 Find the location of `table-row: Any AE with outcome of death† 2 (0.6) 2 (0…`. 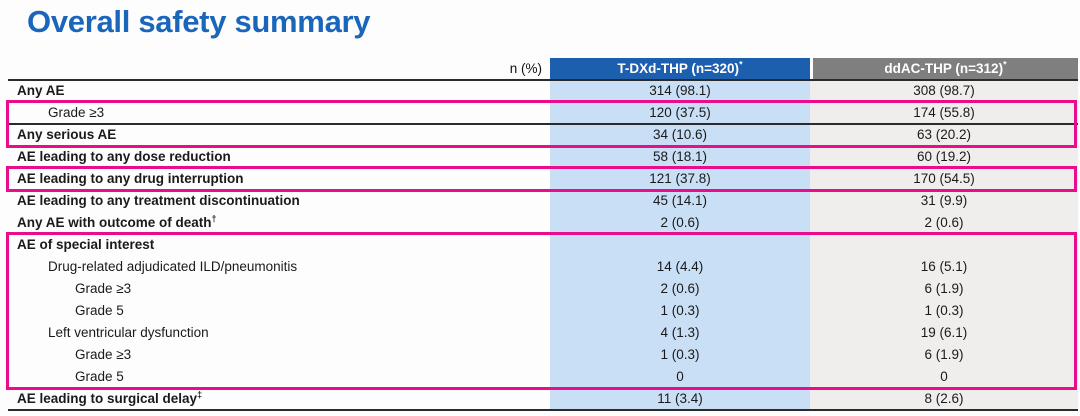

table-row: Any AE with outcome of death† 2 (0.6) 2 (0… is located at coordinates (543, 223).